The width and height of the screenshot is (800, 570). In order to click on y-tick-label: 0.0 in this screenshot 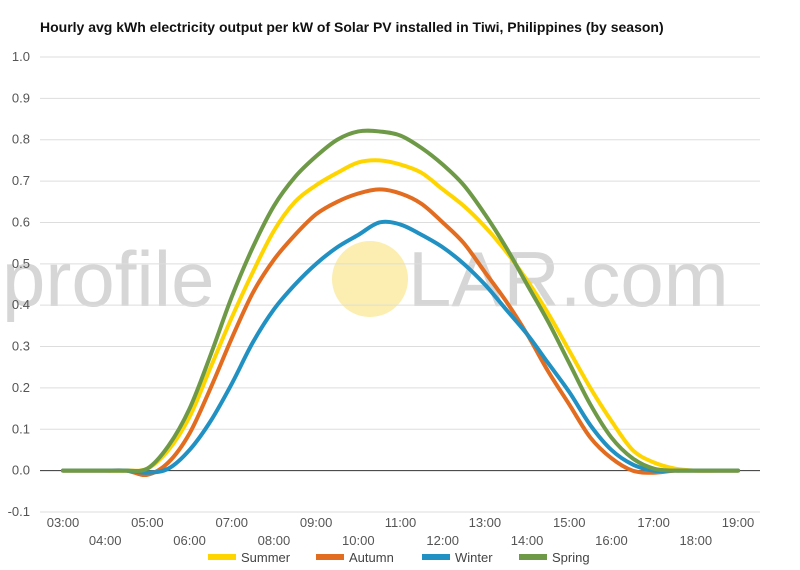, I will do `click(21, 470)`.